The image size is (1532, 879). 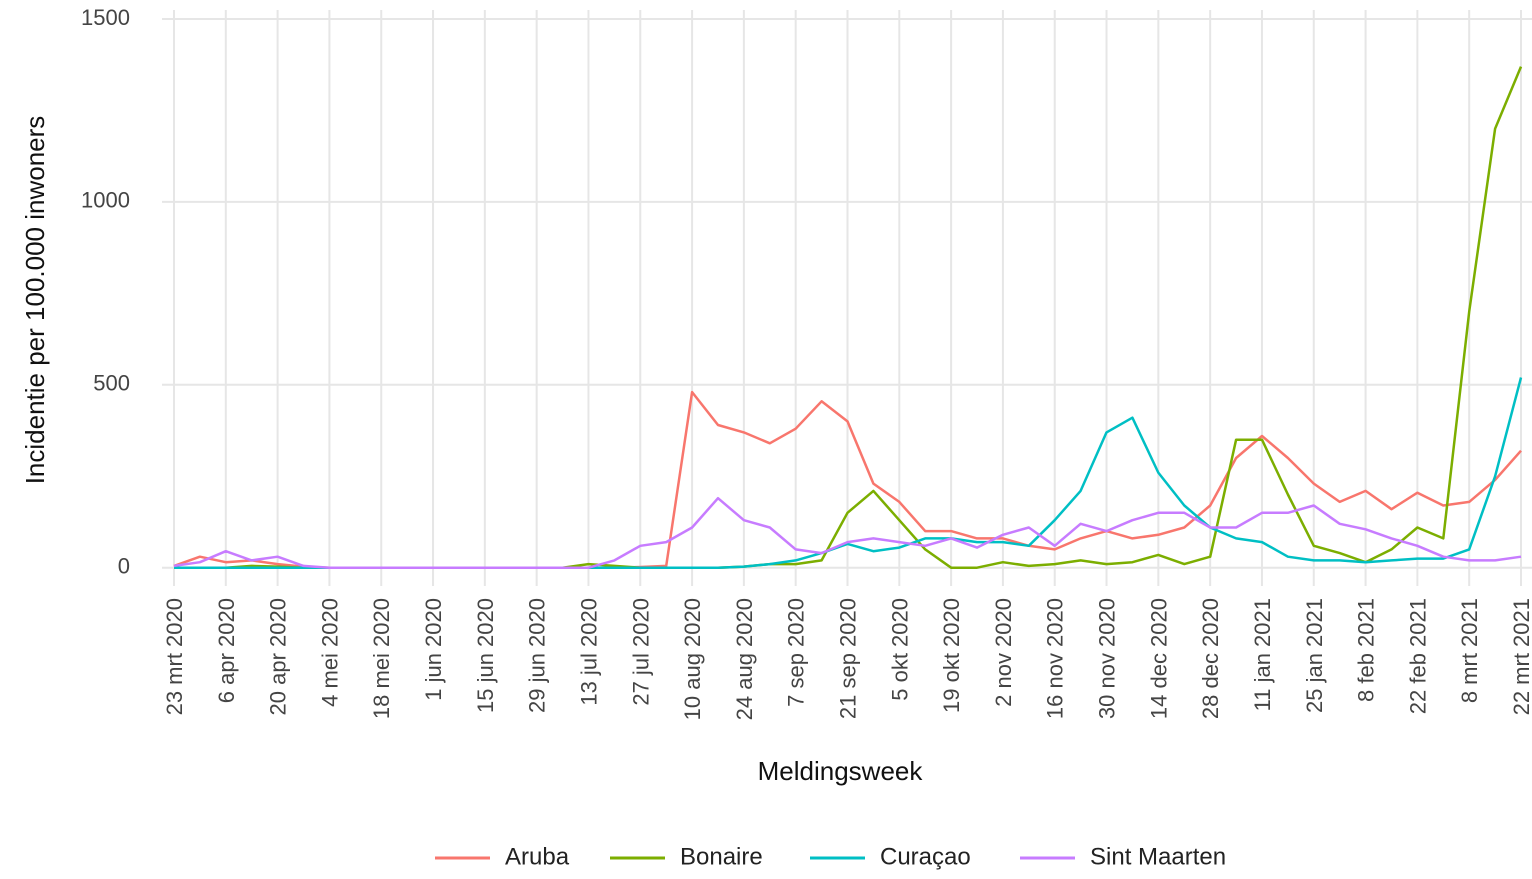 What do you see at coordinates (640, 652) in the screenshot?
I see `x-tick-label: 27 jul 2020` at bounding box center [640, 652].